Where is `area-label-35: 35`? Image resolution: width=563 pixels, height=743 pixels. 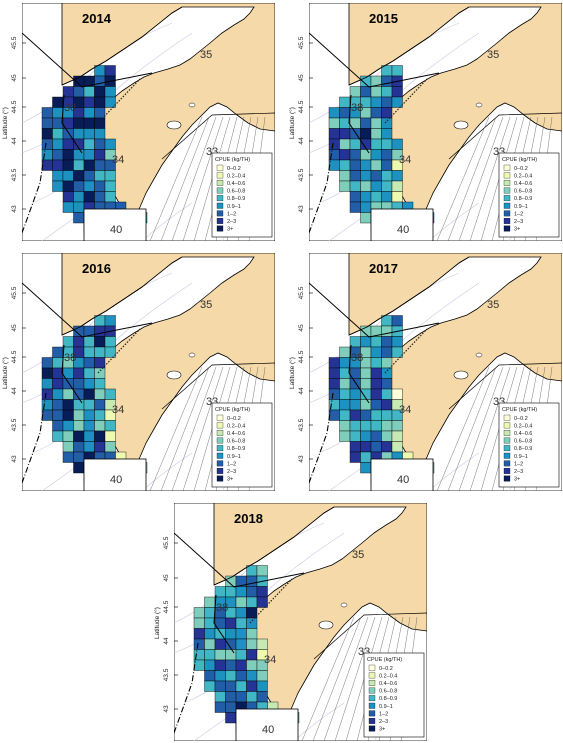
area-label-35: 35 is located at coordinates (493, 55).